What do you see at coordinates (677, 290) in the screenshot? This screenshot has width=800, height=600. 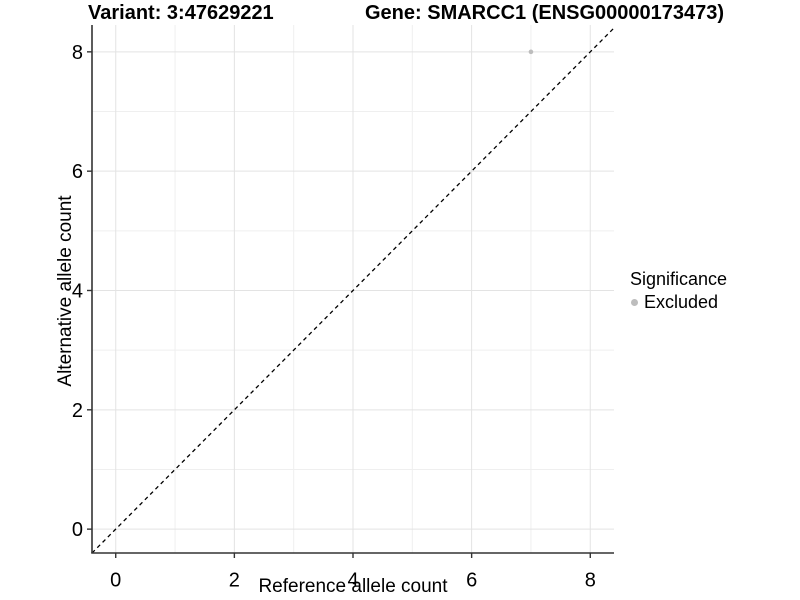 I see `legend: Significance Excluded` at bounding box center [677, 290].